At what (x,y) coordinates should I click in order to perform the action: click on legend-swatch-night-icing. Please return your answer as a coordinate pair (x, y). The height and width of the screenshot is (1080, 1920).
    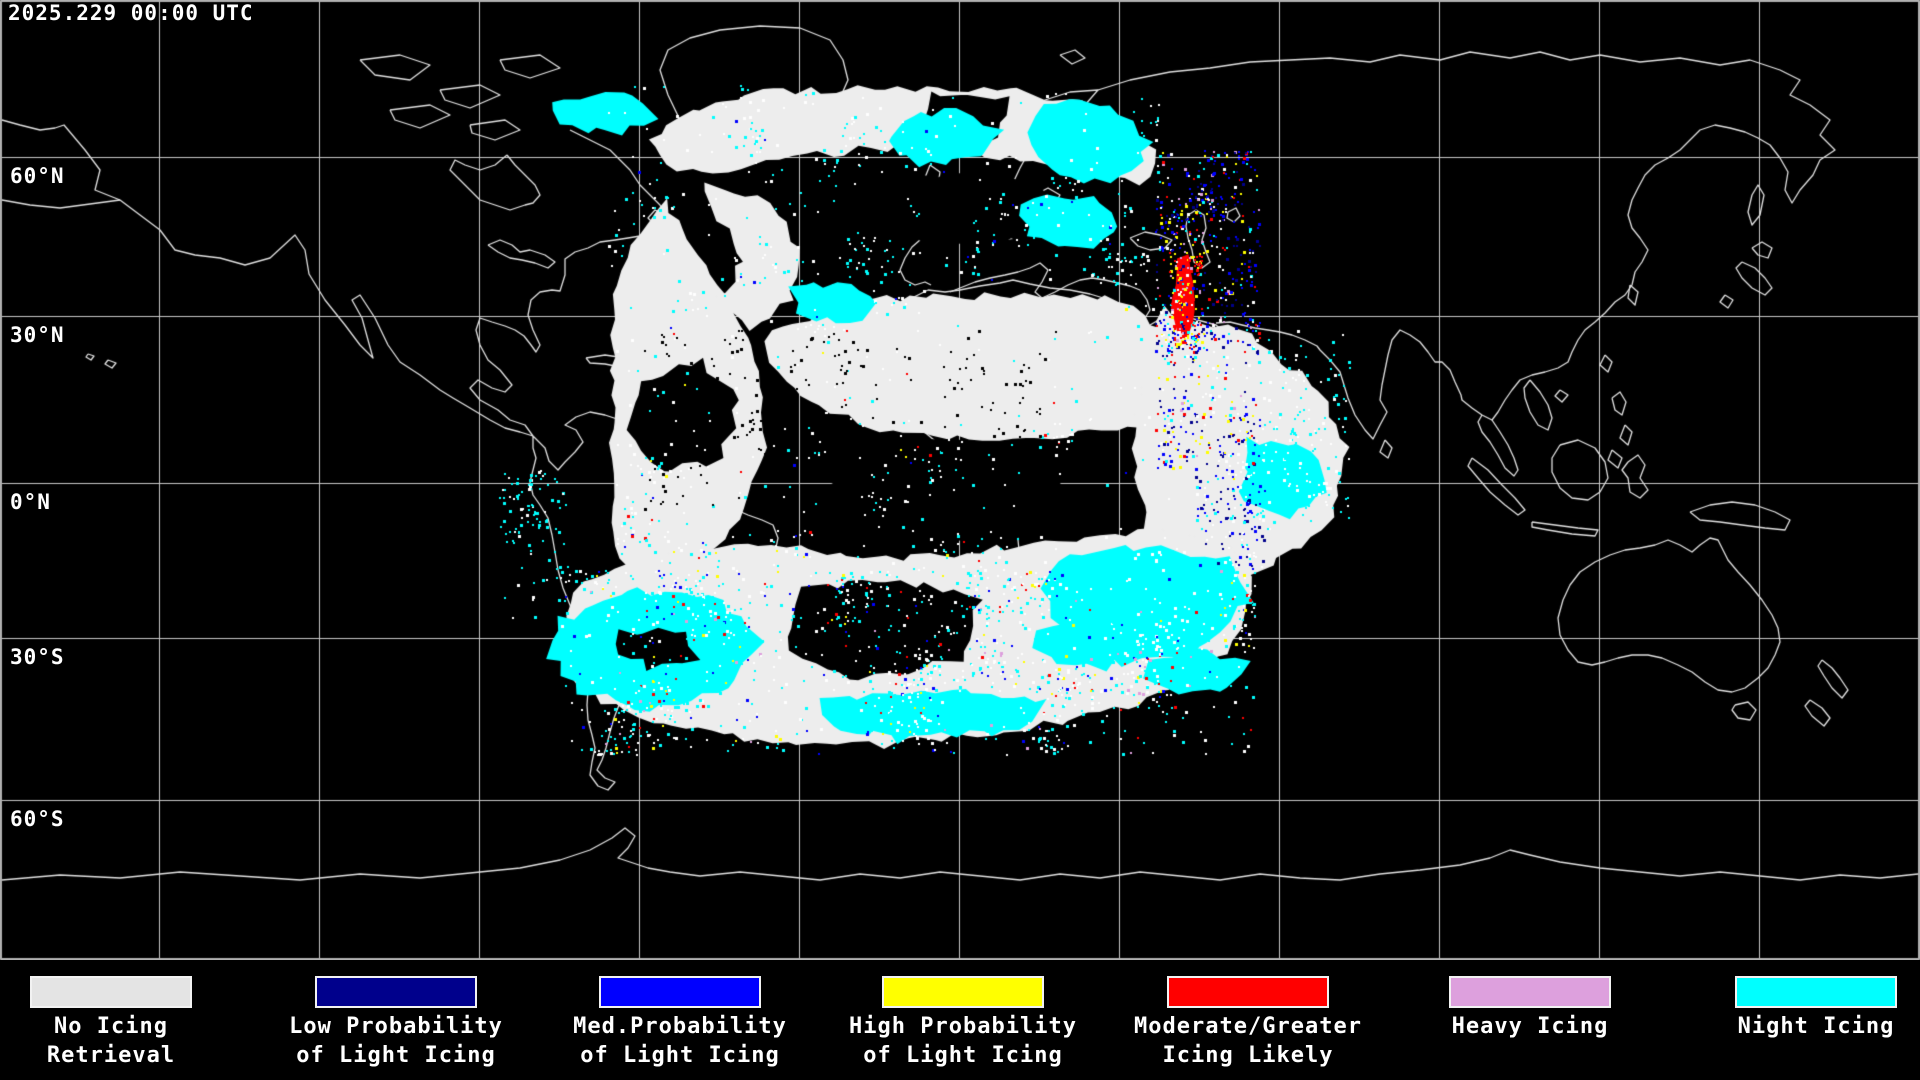
    Looking at the image, I should click on (1816, 992).